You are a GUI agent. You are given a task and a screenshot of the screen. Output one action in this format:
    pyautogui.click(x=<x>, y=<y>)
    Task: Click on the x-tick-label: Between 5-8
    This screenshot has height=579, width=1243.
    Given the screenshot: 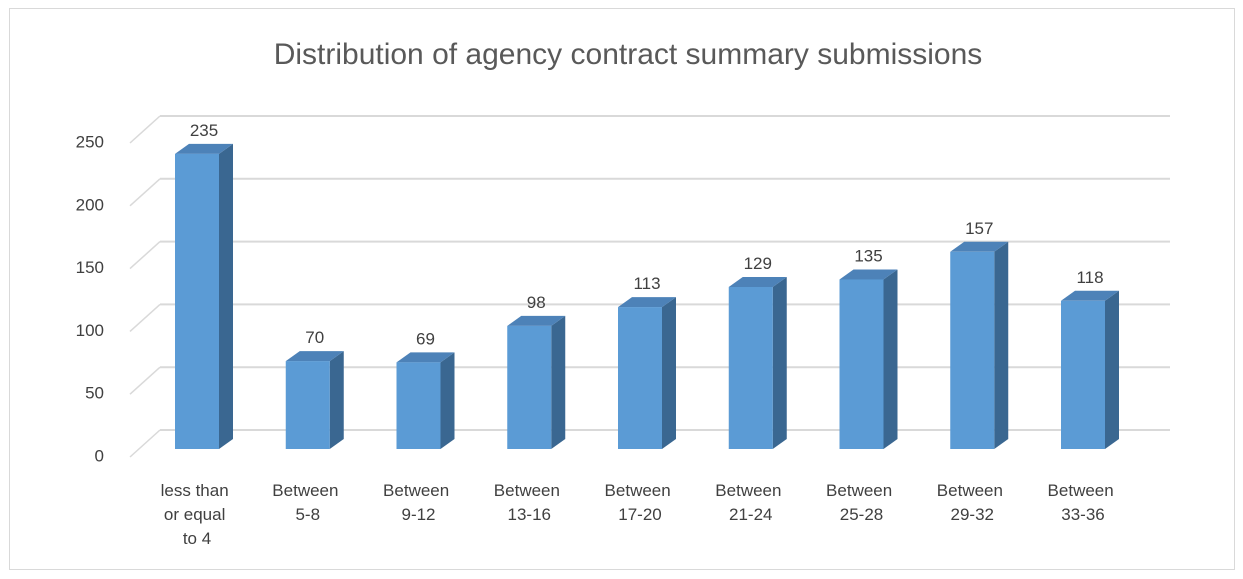 What is the action you would take?
    pyautogui.click(x=307, y=502)
    